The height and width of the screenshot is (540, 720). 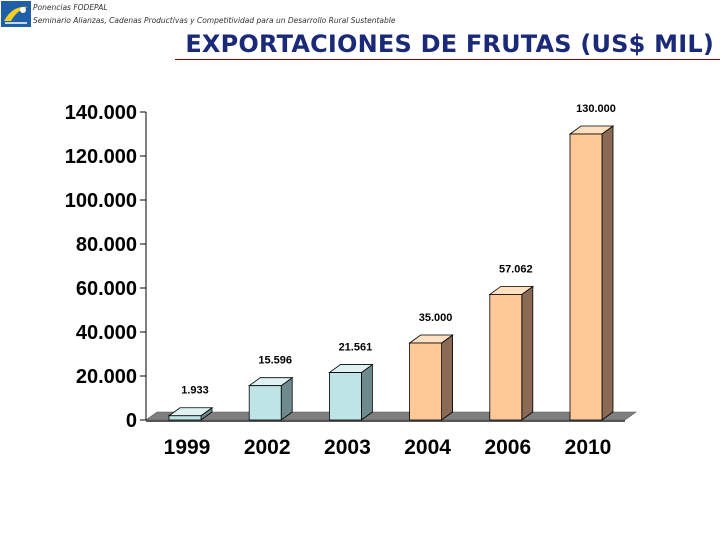 I want to click on fodepal-logo-icon, so click(x=16, y=14).